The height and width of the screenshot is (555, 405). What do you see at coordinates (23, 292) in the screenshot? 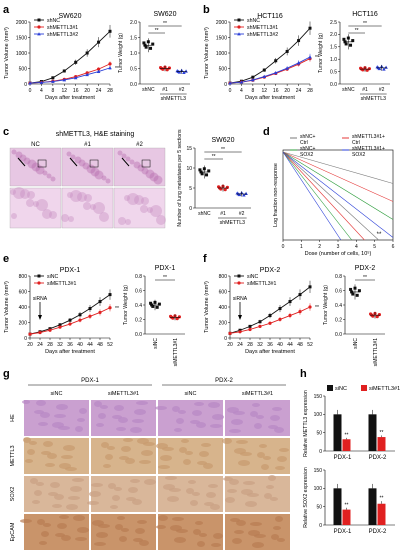
I see `y-tick-label: 600` at bounding box center [23, 292].